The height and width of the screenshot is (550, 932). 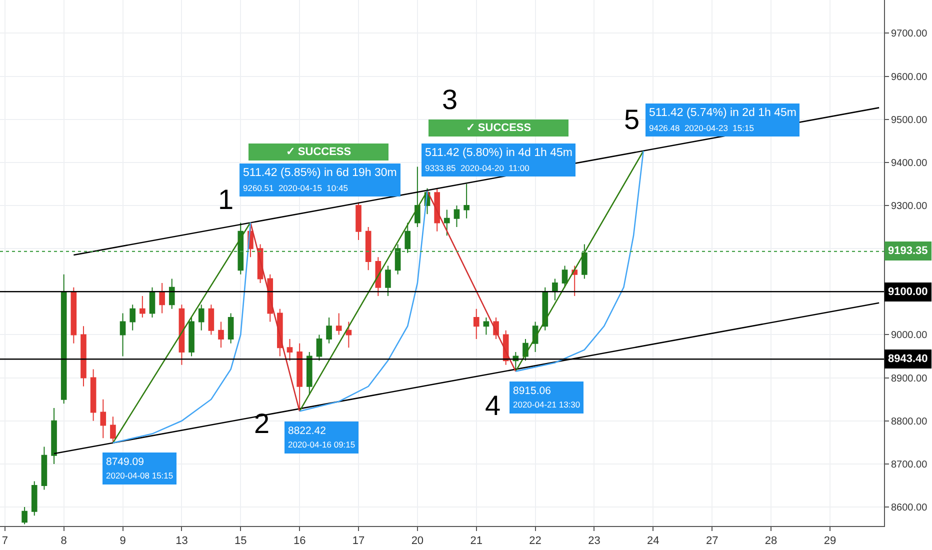 What do you see at coordinates (909, 163) in the screenshot?
I see `y-tick-label: 9400.00` at bounding box center [909, 163].